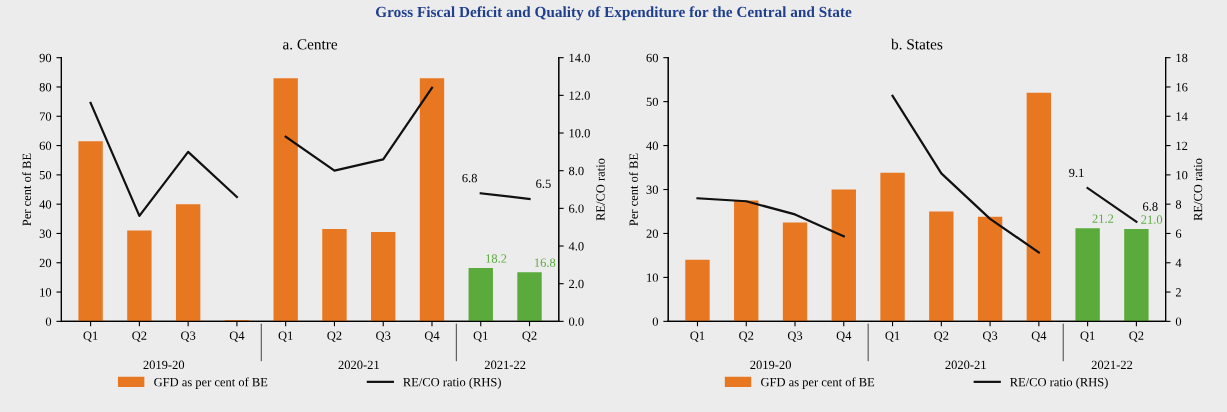 Image resolution: width=1227 pixels, height=412 pixels. What do you see at coordinates (1178, 233) in the screenshot?
I see `y2-tick-label: 6` at bounding box center [1178, 233].